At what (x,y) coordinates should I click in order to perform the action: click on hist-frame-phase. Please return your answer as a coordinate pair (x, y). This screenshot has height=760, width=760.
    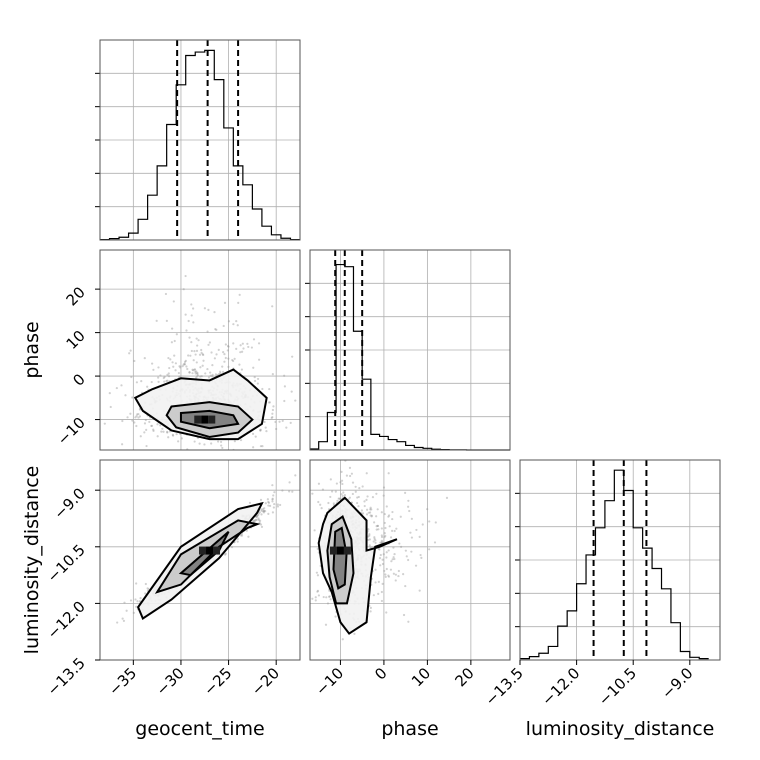
    Looking at the image, I should click on (410, 350).